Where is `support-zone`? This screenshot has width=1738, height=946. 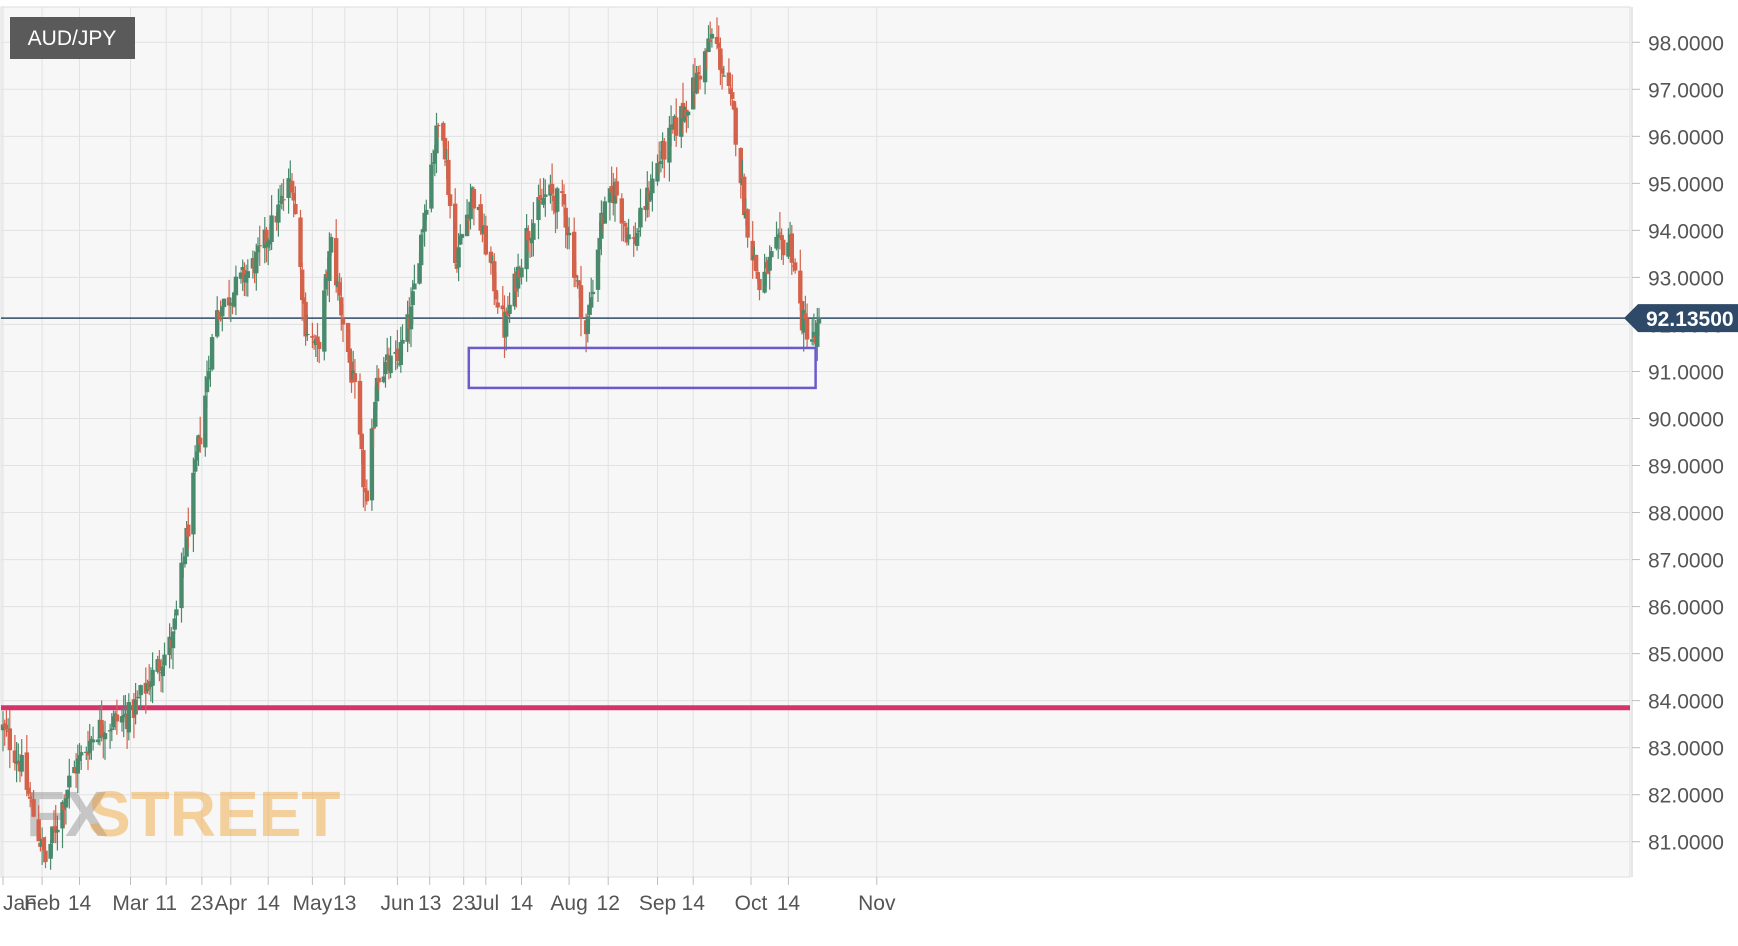
support-zone is located at coordinates (642, 368).